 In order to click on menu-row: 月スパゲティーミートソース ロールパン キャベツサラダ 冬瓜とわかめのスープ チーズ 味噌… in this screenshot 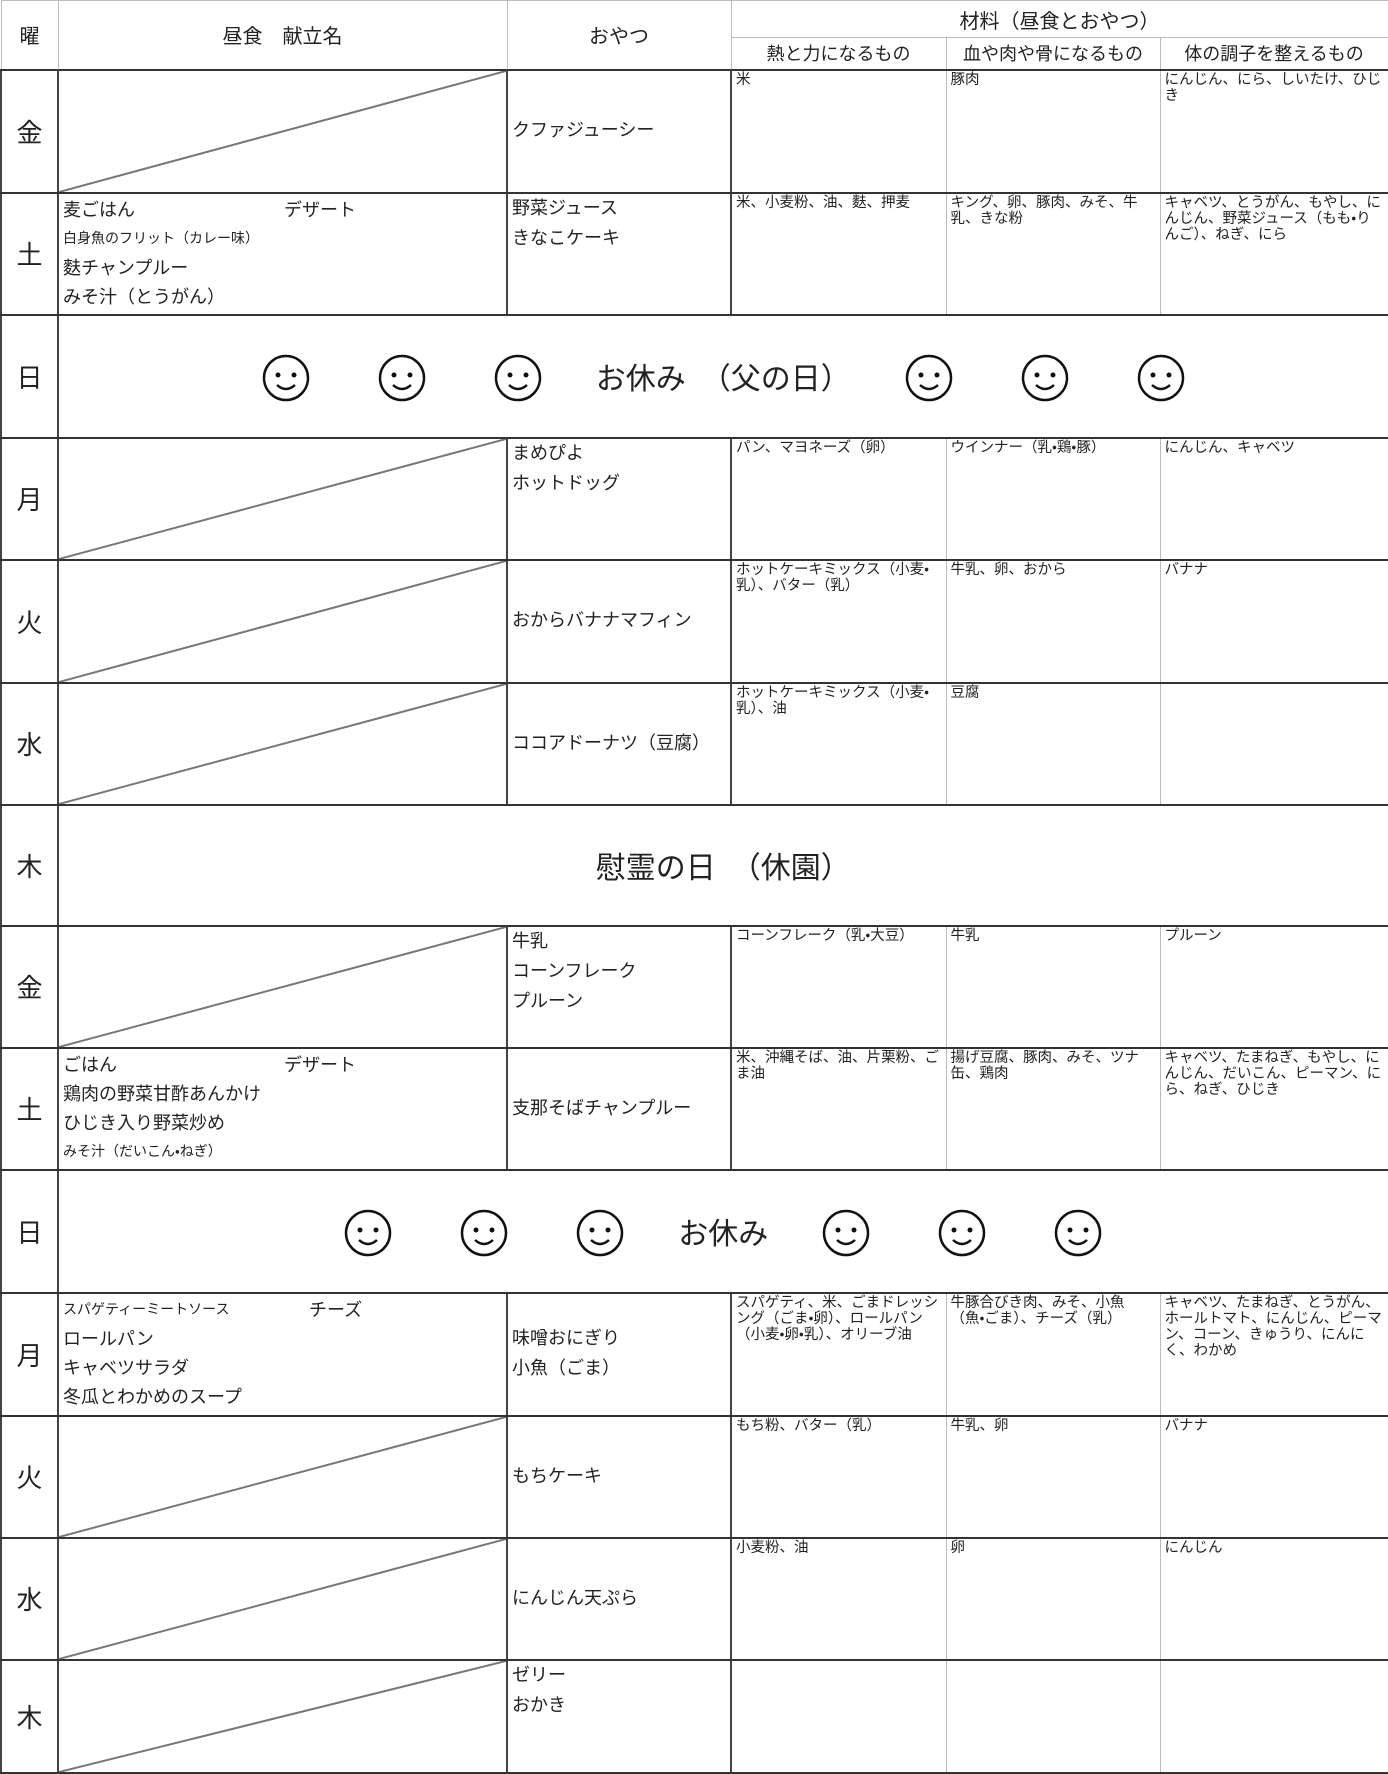, I will do `click(694, 1354)`.